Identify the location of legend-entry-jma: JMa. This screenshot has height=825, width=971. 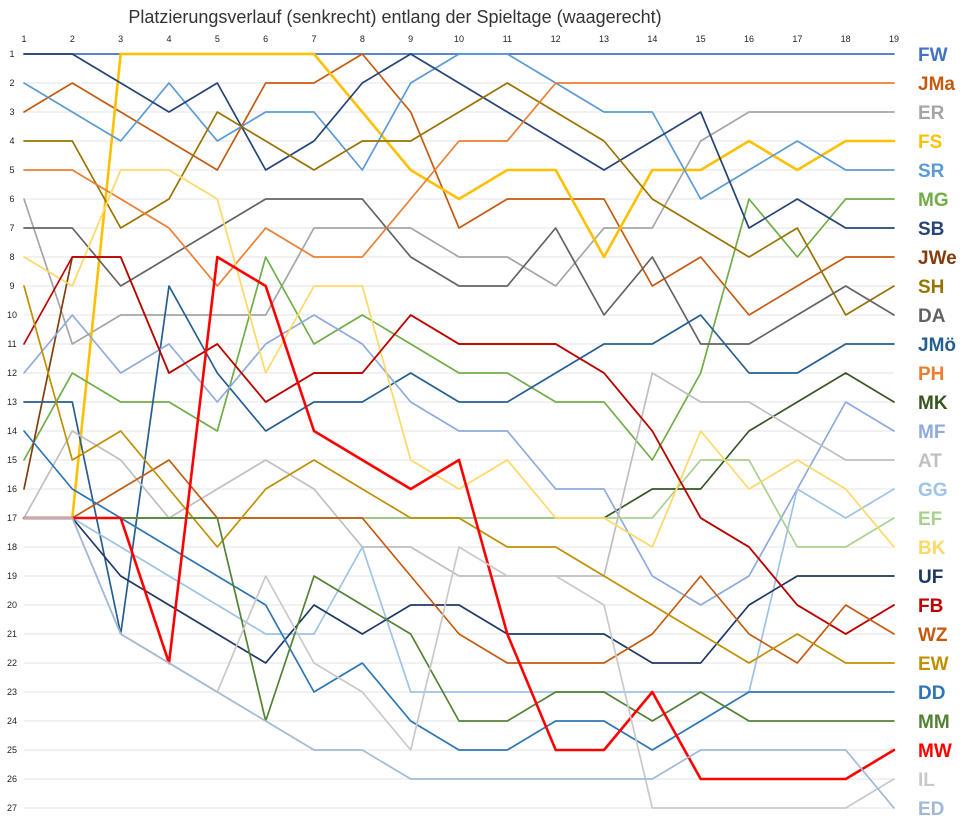
(936, 84).